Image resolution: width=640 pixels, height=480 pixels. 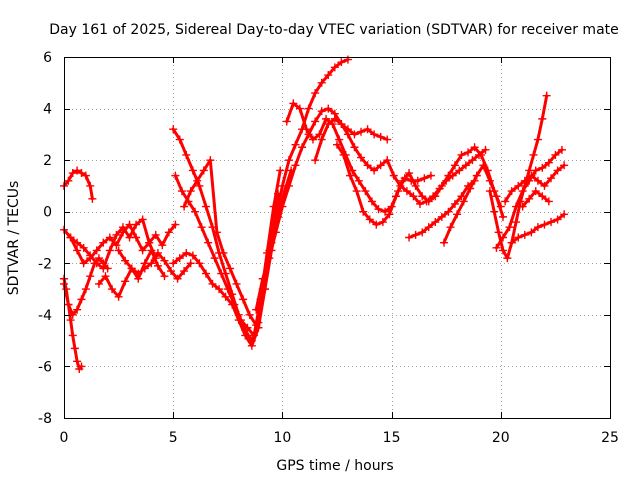 What do you see at coordinates (47, 213) in the screenshot?
I see `y-tick-label: 0` at bounding box center [47, 213].